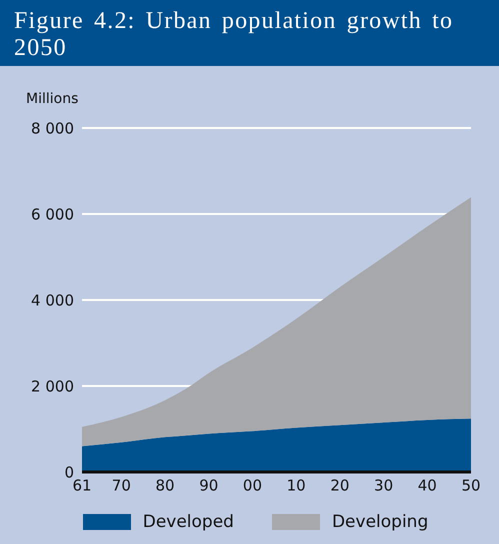 The width and height of the screenshot is (499, 544). Describe the element at coordinates (52, 386) in the screenshot. I see `y-tick-label: 2 000` at that location.